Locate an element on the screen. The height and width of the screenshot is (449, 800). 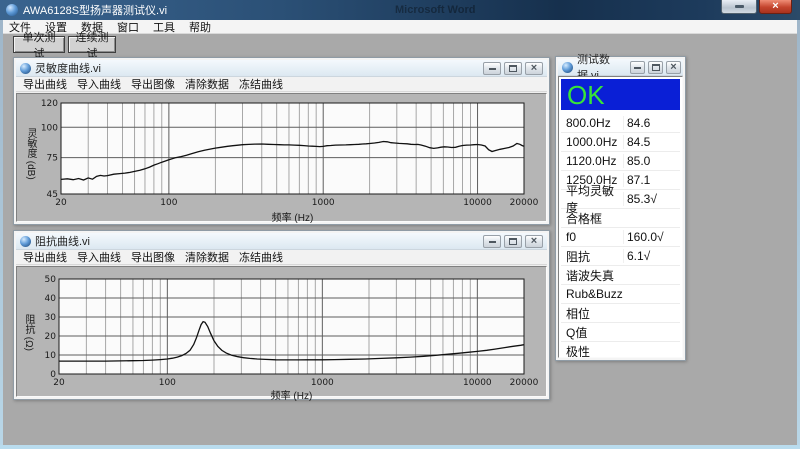
row-value: 85.3√ is located at coordinates (651, 199).